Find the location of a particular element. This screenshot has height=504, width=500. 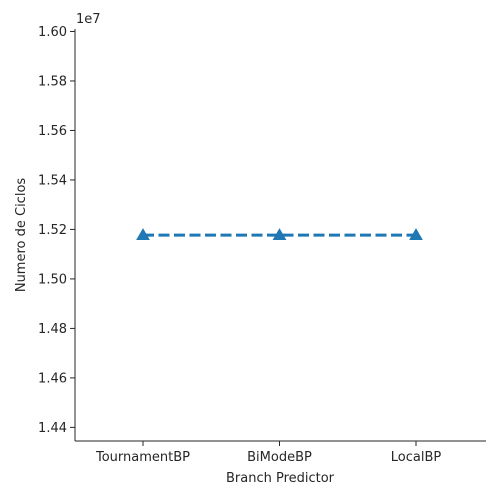

x-ticks: TournamentBP BiModeBP LocalBP is located at coordinates (268, 453).